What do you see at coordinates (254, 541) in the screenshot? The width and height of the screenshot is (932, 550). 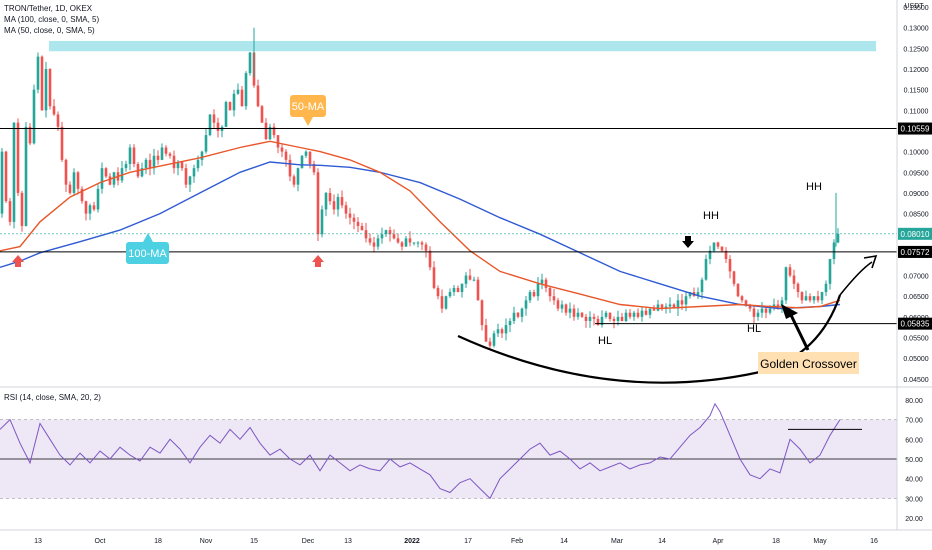 I see `time-tick-label: 15` at bounding box center [254, 541].